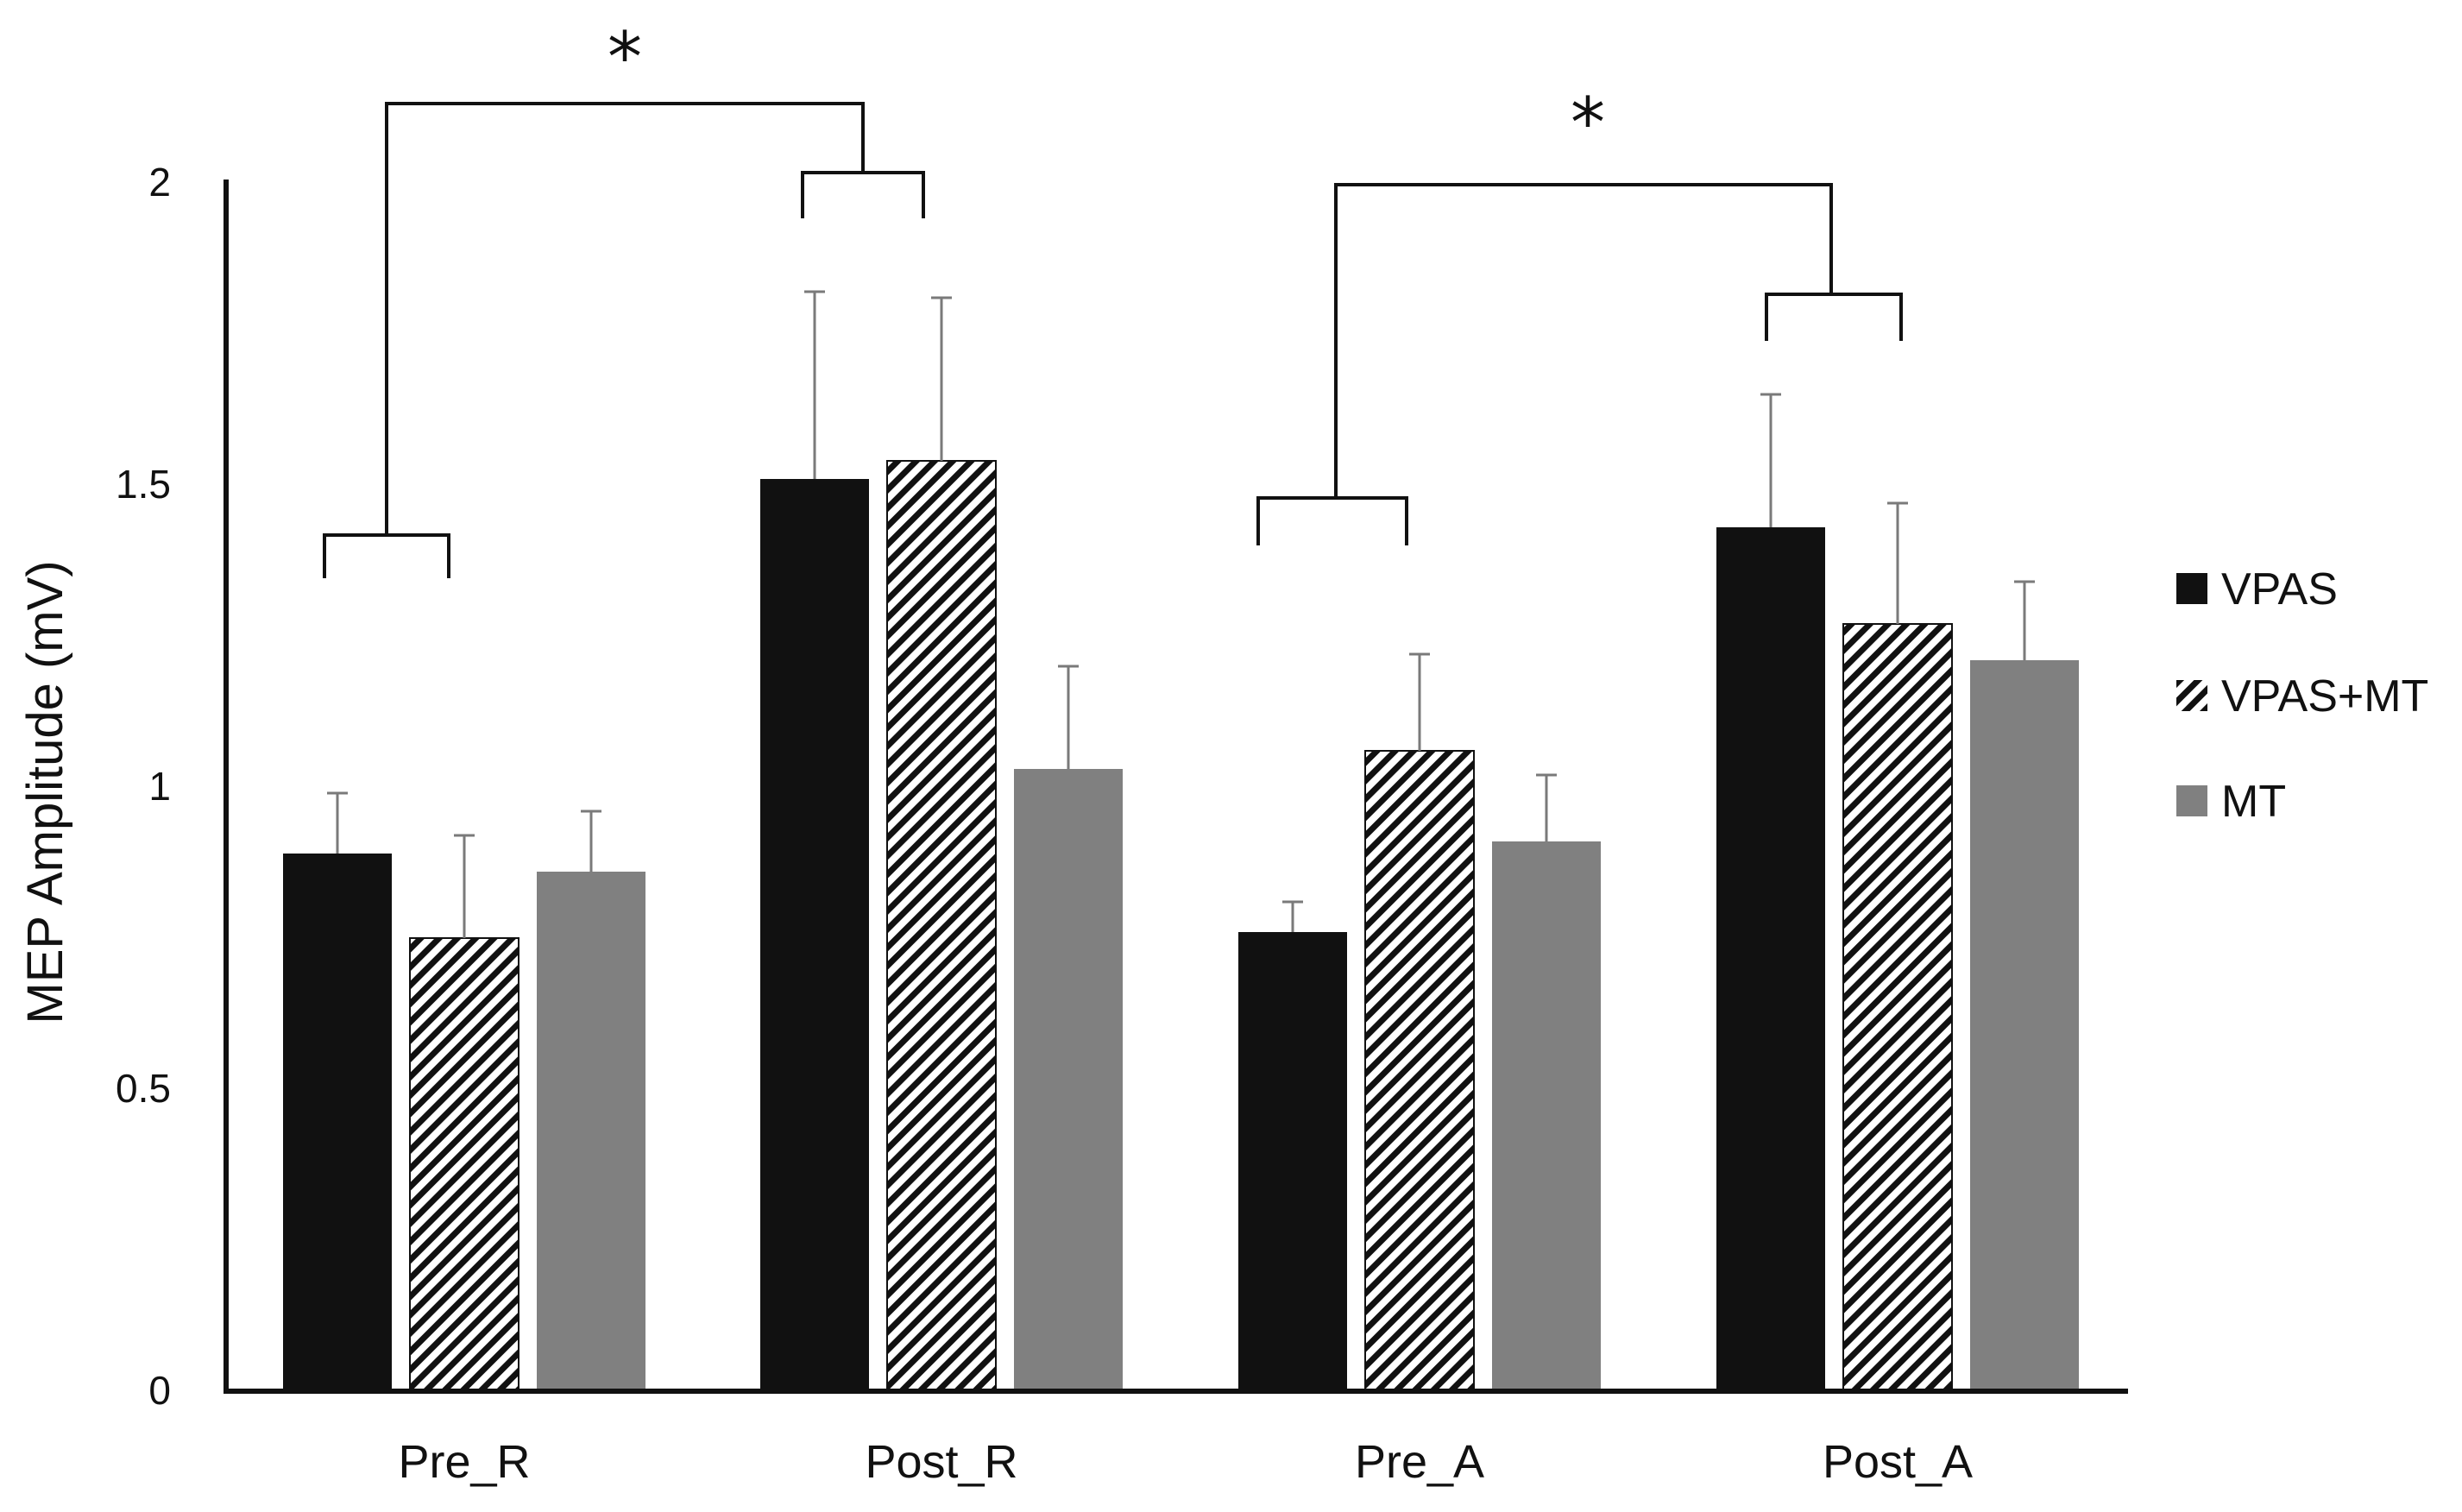 This screenshot has height=1512, width=2462. What do you see at coordinates (159, 1390) in the screenshot?
I see `y-tick-label: 0` at bounding box center [159, 1390].